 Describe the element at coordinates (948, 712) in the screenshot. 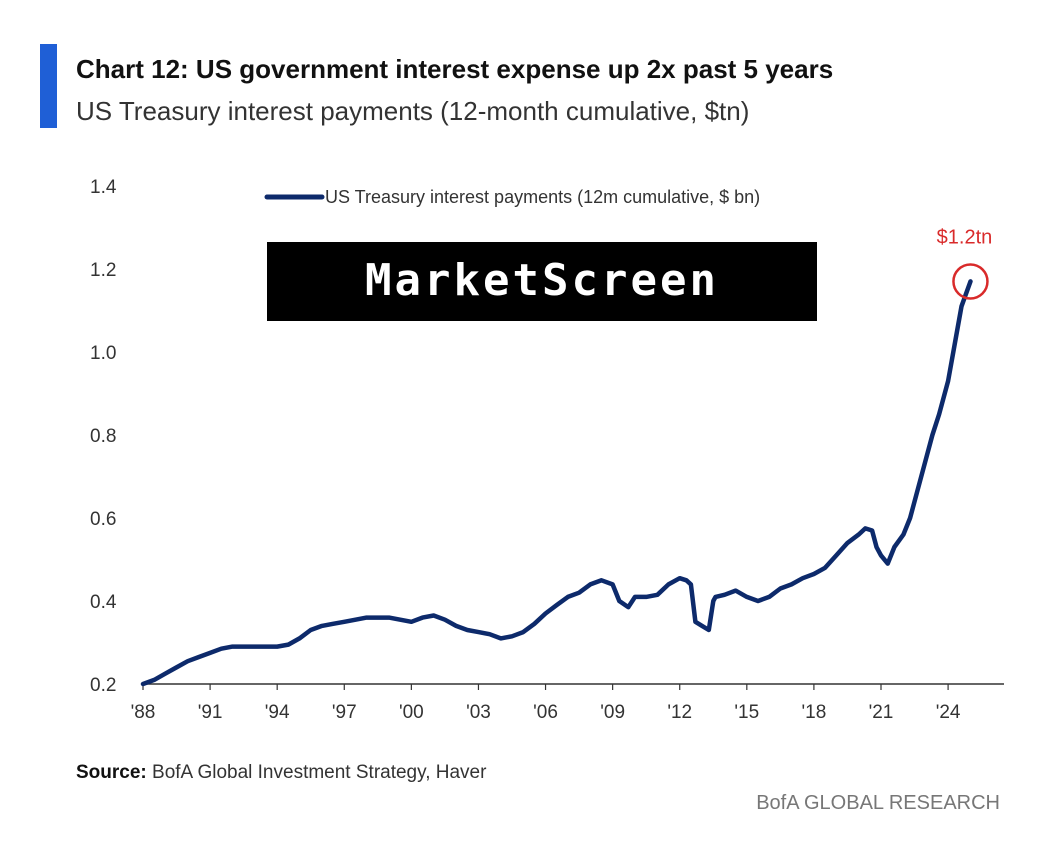

I see `x-tick-label: '24` at that location.